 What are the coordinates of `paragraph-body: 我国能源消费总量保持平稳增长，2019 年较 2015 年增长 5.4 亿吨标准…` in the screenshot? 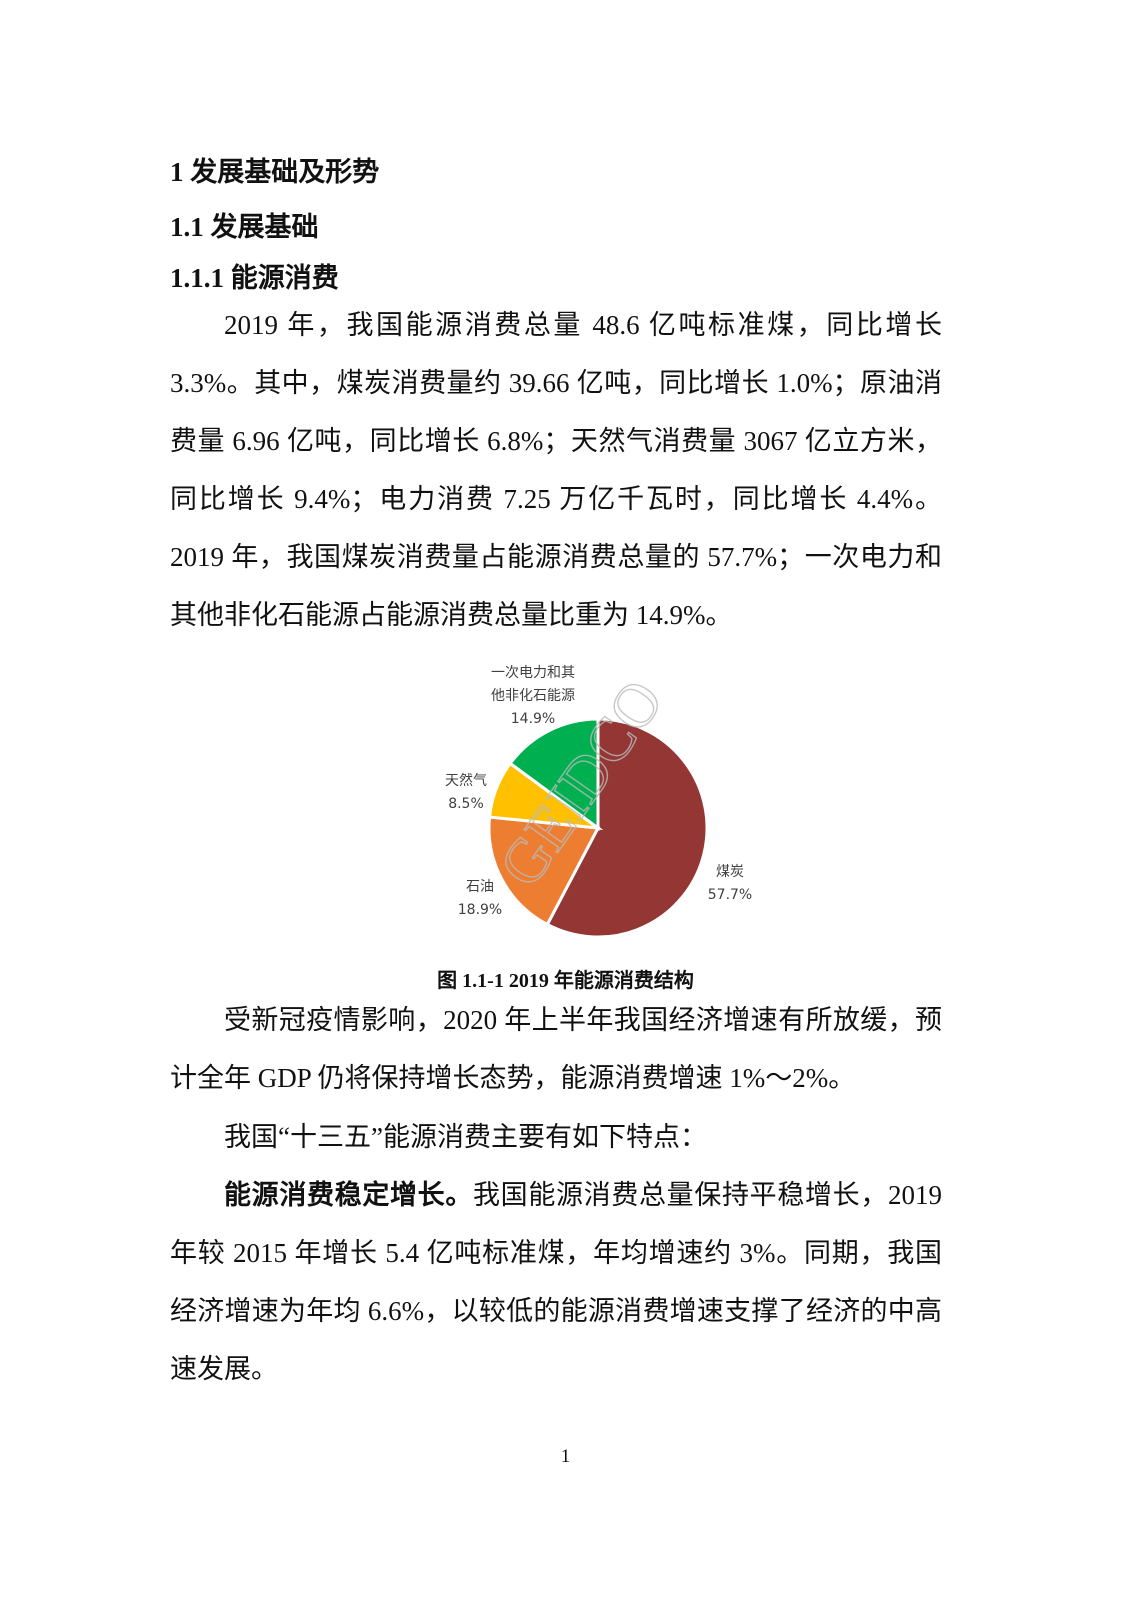 It's located at (556, 1282).